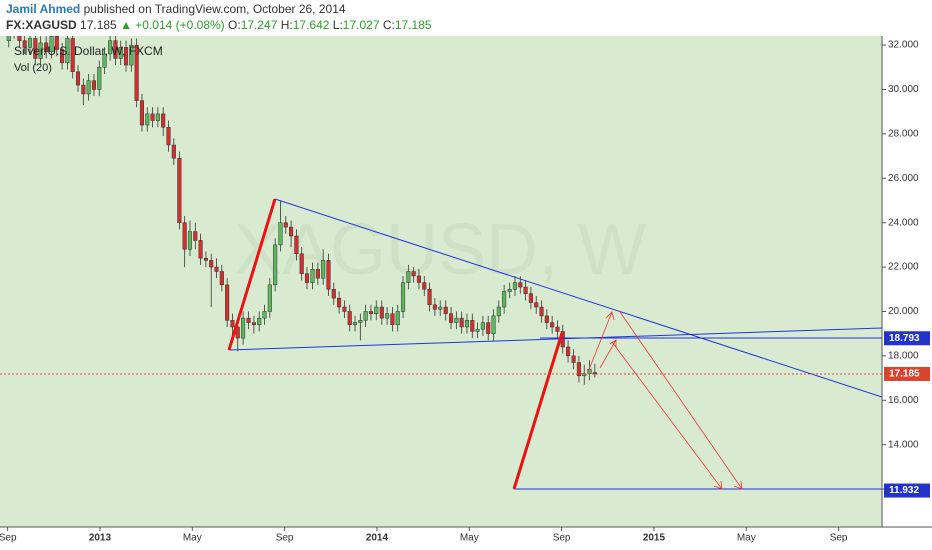 Image resolution: width=932 pixels, height=550 pixels. Describe the element at coordinates (259, 25) in the screenshot. I see `o-value: 17.247` at that location.